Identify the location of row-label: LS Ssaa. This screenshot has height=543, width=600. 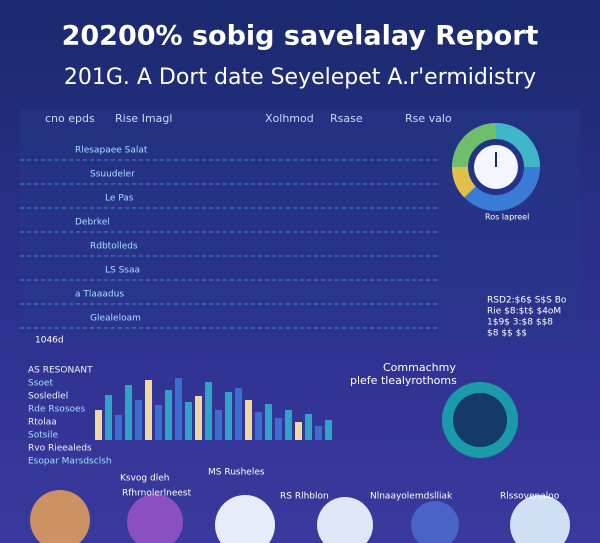
(122, 271).